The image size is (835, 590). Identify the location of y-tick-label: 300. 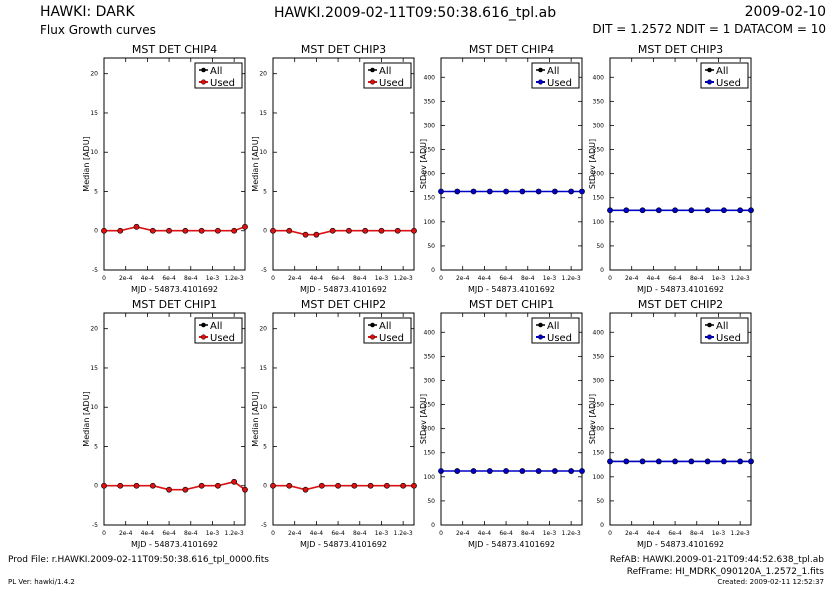
(430, 125).